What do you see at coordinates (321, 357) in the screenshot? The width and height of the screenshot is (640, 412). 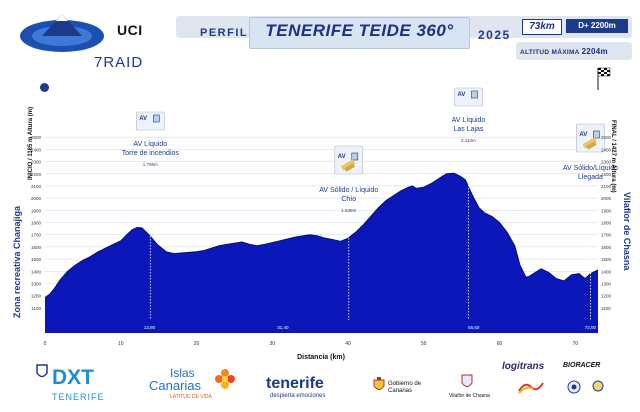 I see `x-axis-title: Distancia (km)` at bounding box center [321, 357].